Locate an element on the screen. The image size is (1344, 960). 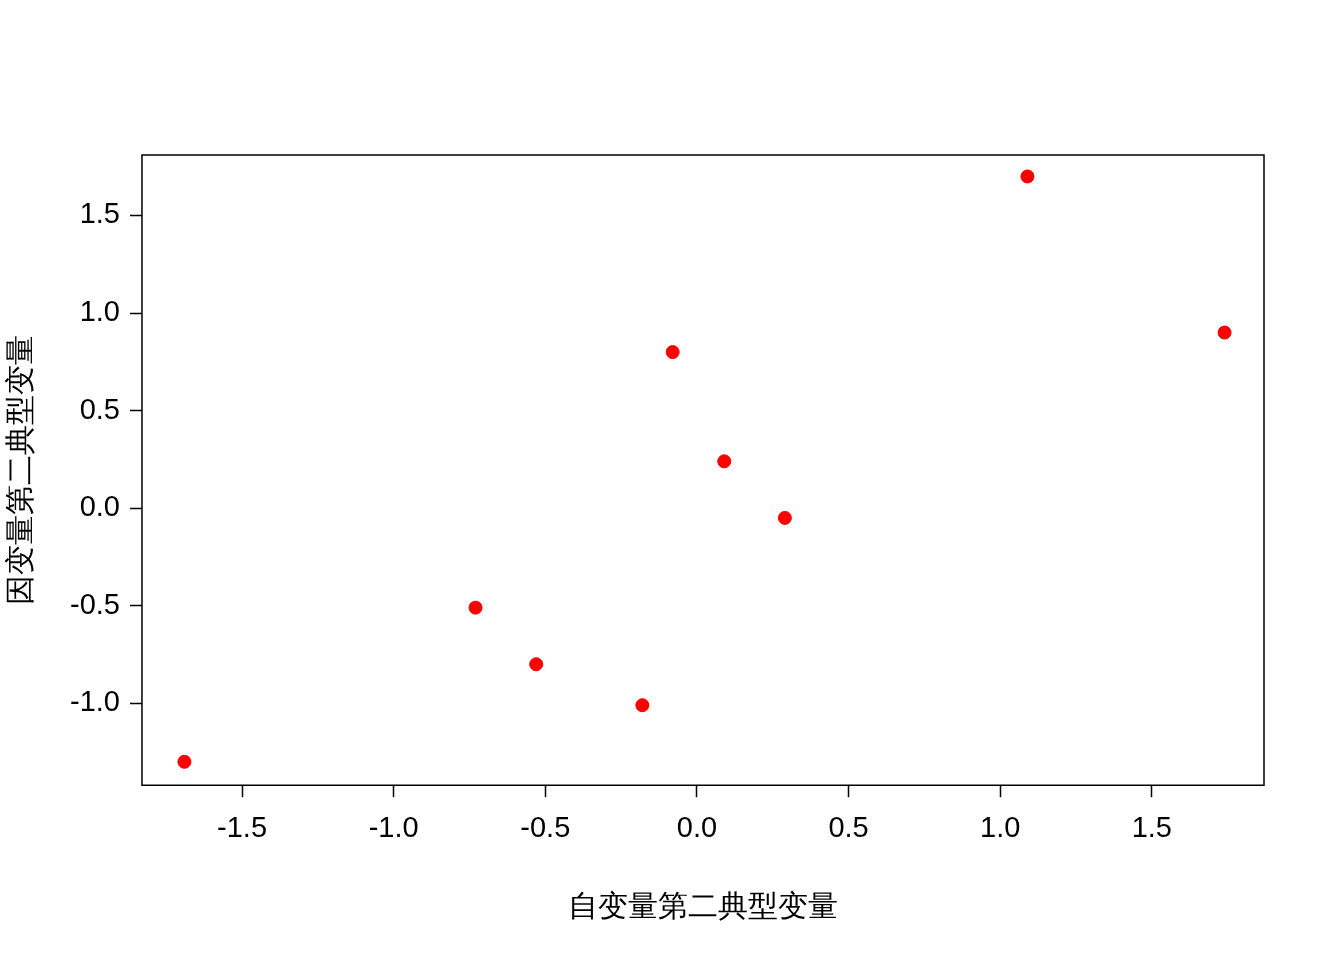
y-tick-label: 1.0 is located at coordinates (99, 311).